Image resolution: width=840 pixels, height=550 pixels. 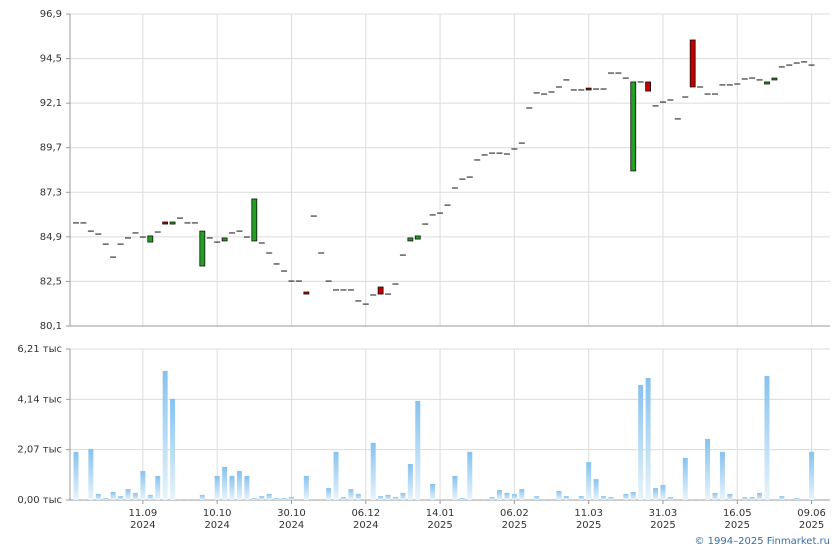 I want to click on x-tick-label: 11.03, so click(x=588, y=513).